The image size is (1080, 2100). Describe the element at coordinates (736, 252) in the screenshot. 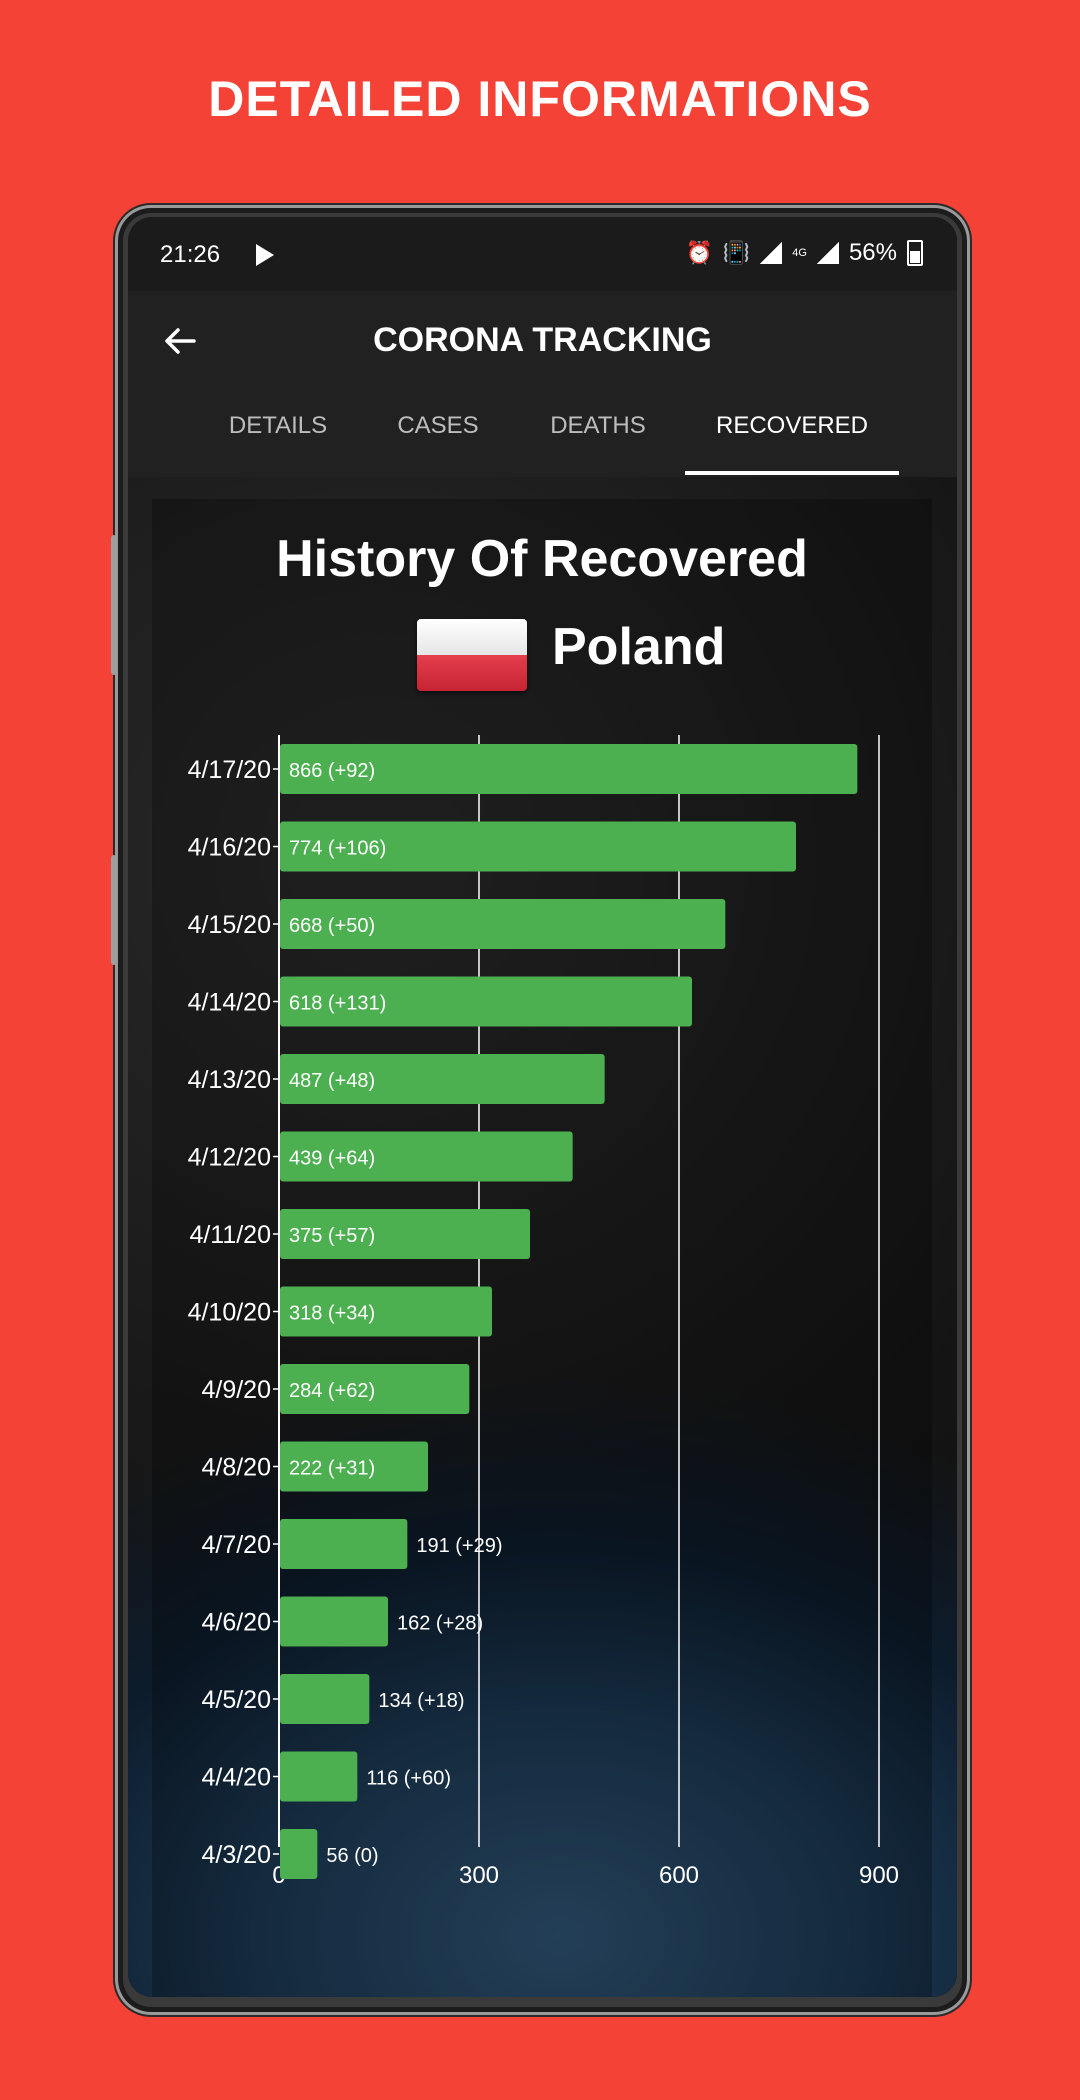

I see `vibrate-icon: 📳` at that location.